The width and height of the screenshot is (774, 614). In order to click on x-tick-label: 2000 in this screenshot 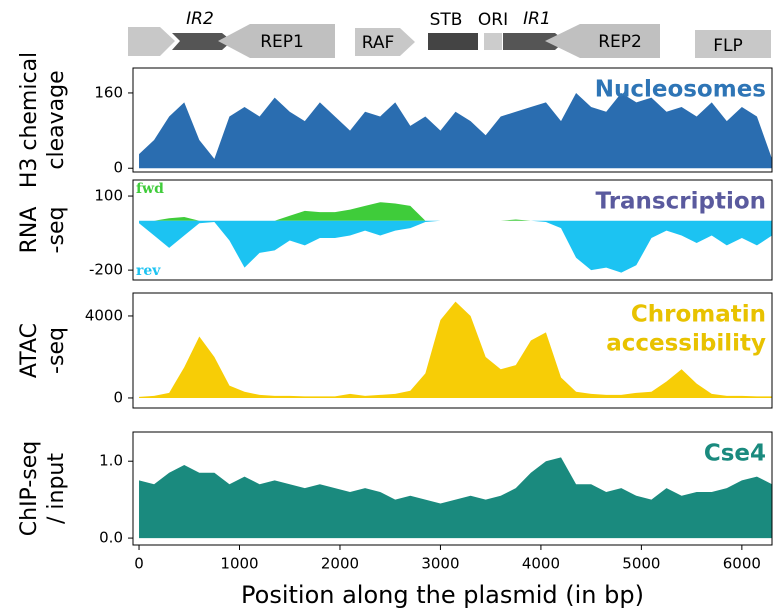, I will do `click(340, 564)`.